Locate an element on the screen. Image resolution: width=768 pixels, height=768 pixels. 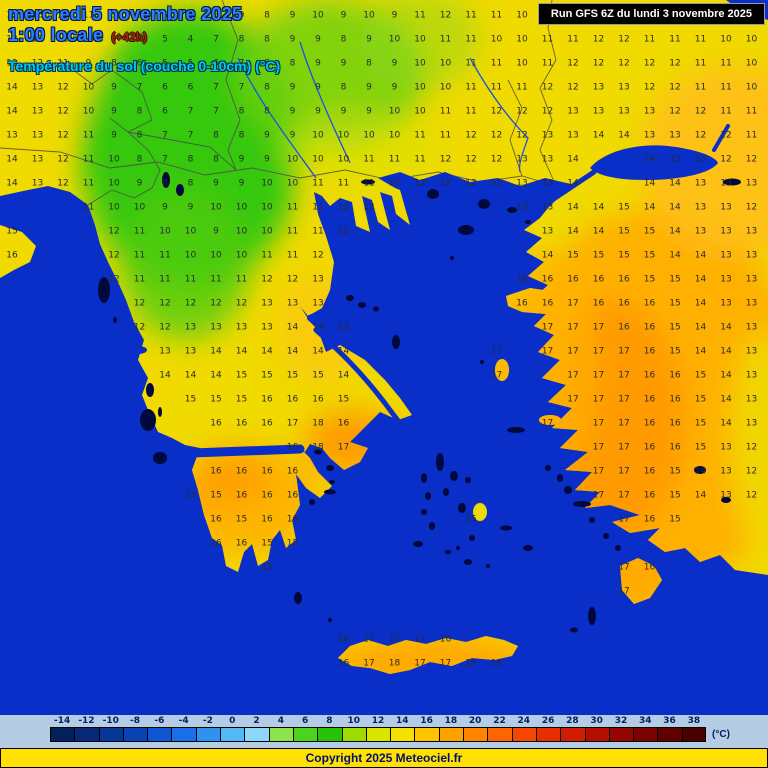
scale-cell: 28 is located at coordinates (572, 729).